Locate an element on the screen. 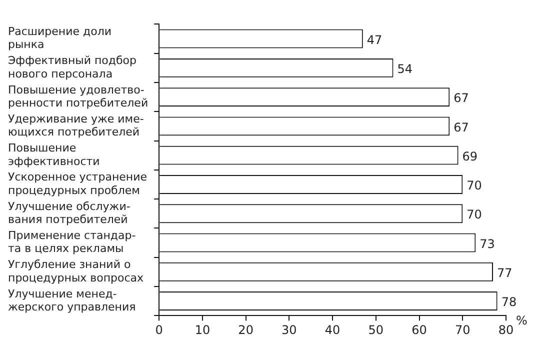 This screenshot has height=349, width=544. y-tick-label: Расширение доли рынка is located at coordinates (60, 38).